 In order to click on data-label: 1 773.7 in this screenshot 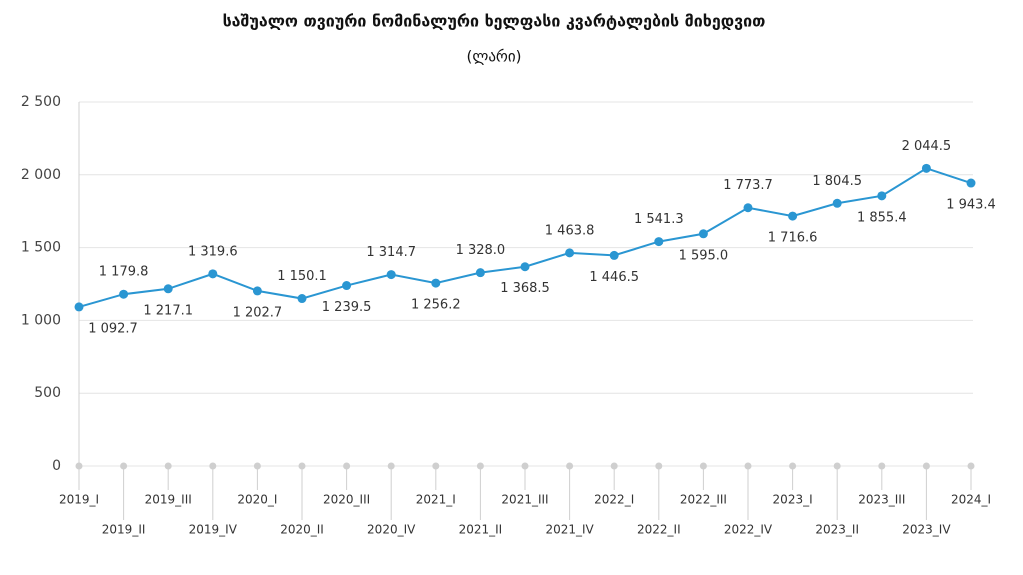, I will do `click(748, 185)`.